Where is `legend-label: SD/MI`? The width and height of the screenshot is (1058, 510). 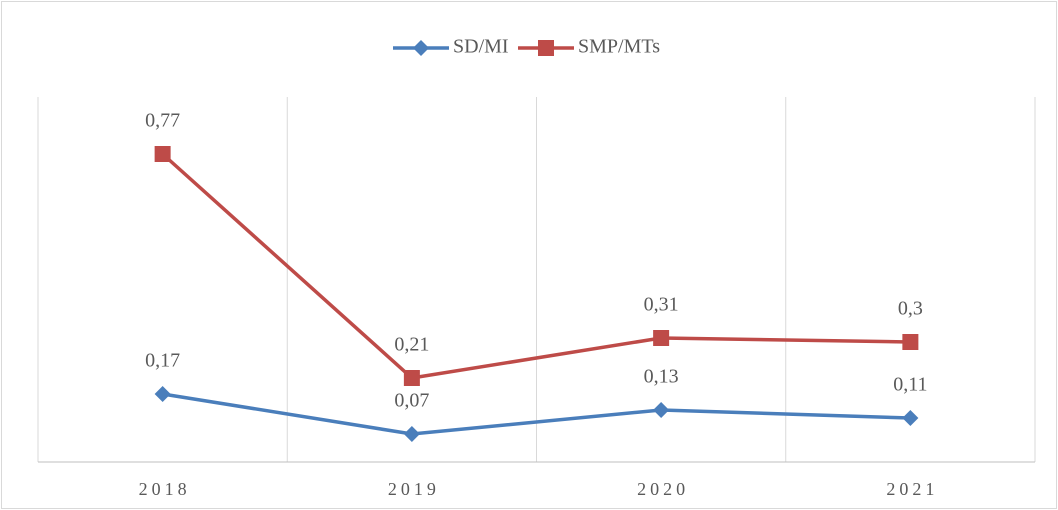 legend-label: SD/MI is located at coordinates (481, 47).